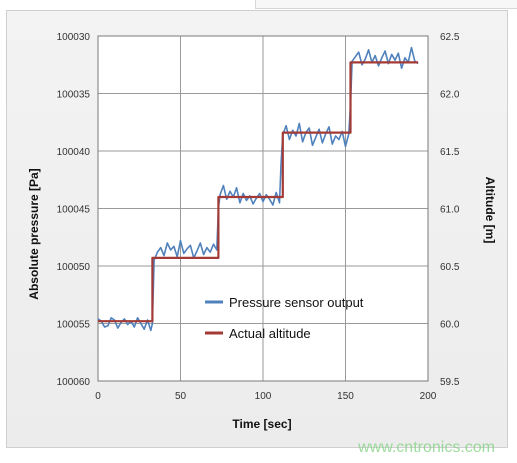 This screenshot has width=517, height=463. Describe the element at coordinates (450, 152) in the screenshot. I see `y-right-tick-label: 61.5` at that location.